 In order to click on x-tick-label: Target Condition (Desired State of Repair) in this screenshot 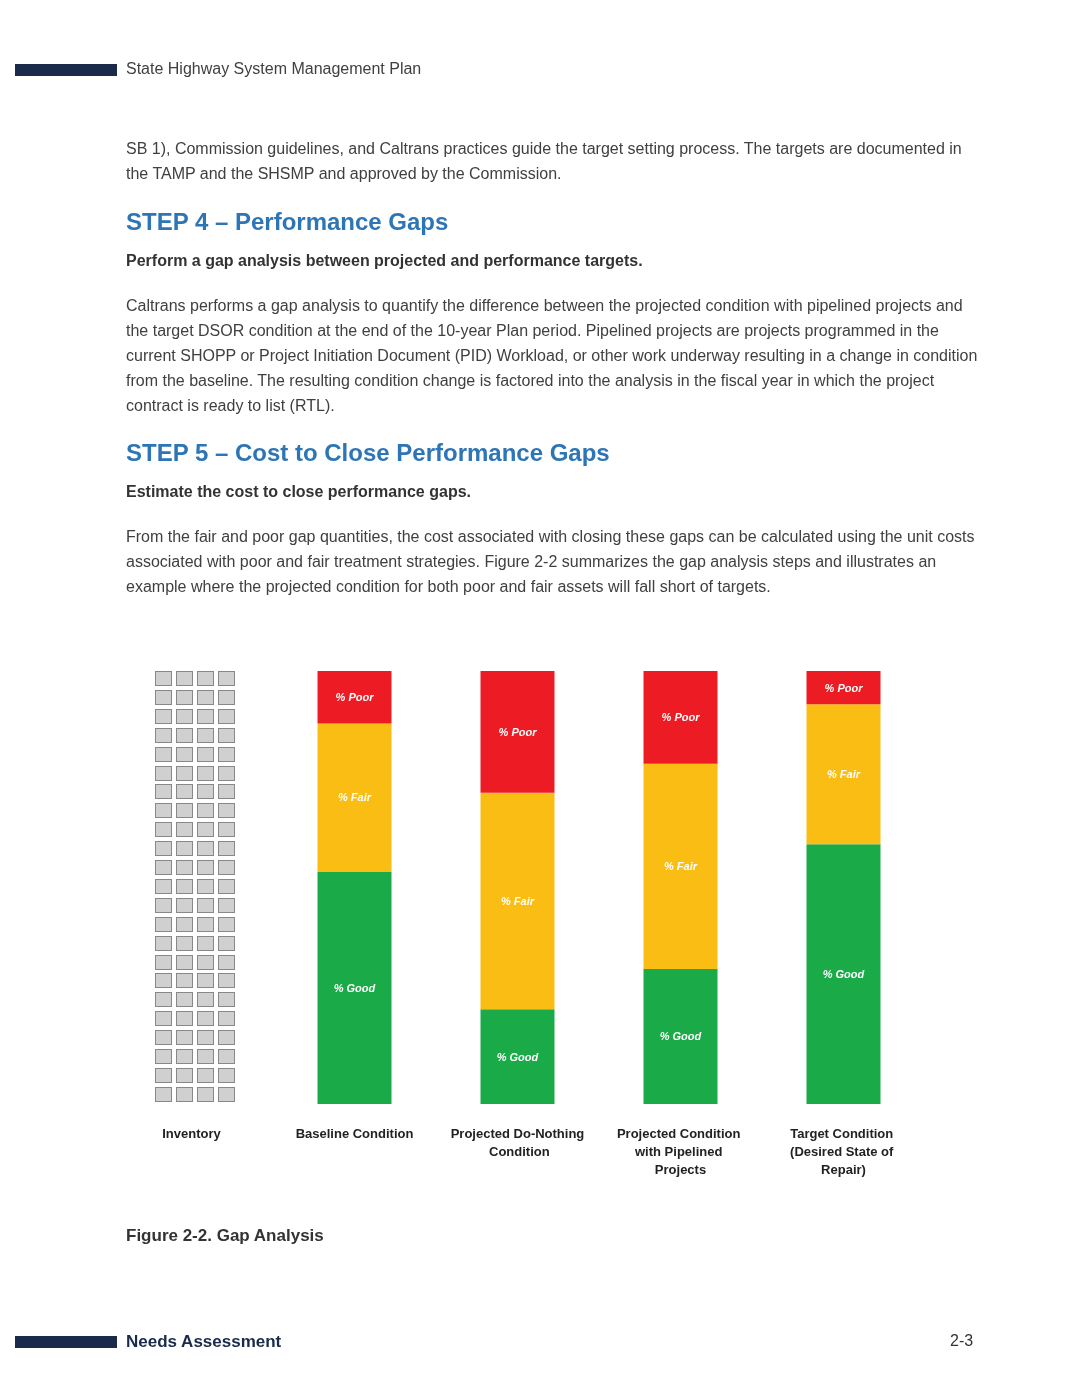, I will do `click(843, 1151)`.